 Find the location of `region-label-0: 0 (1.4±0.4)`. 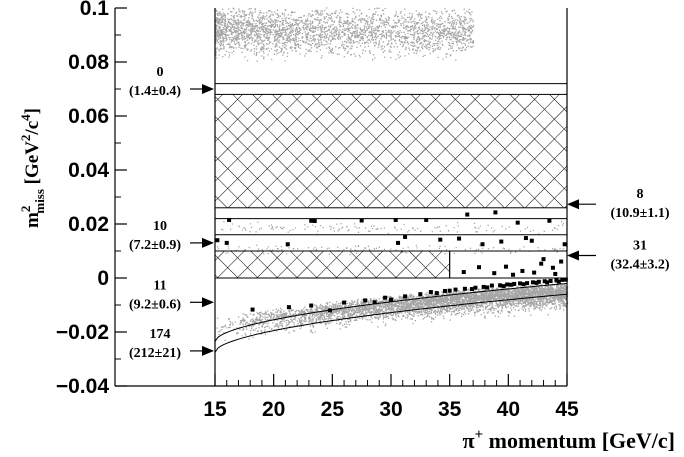

region-label-0: 0 (1.4±0.4) is located at coordinates (171, 82).